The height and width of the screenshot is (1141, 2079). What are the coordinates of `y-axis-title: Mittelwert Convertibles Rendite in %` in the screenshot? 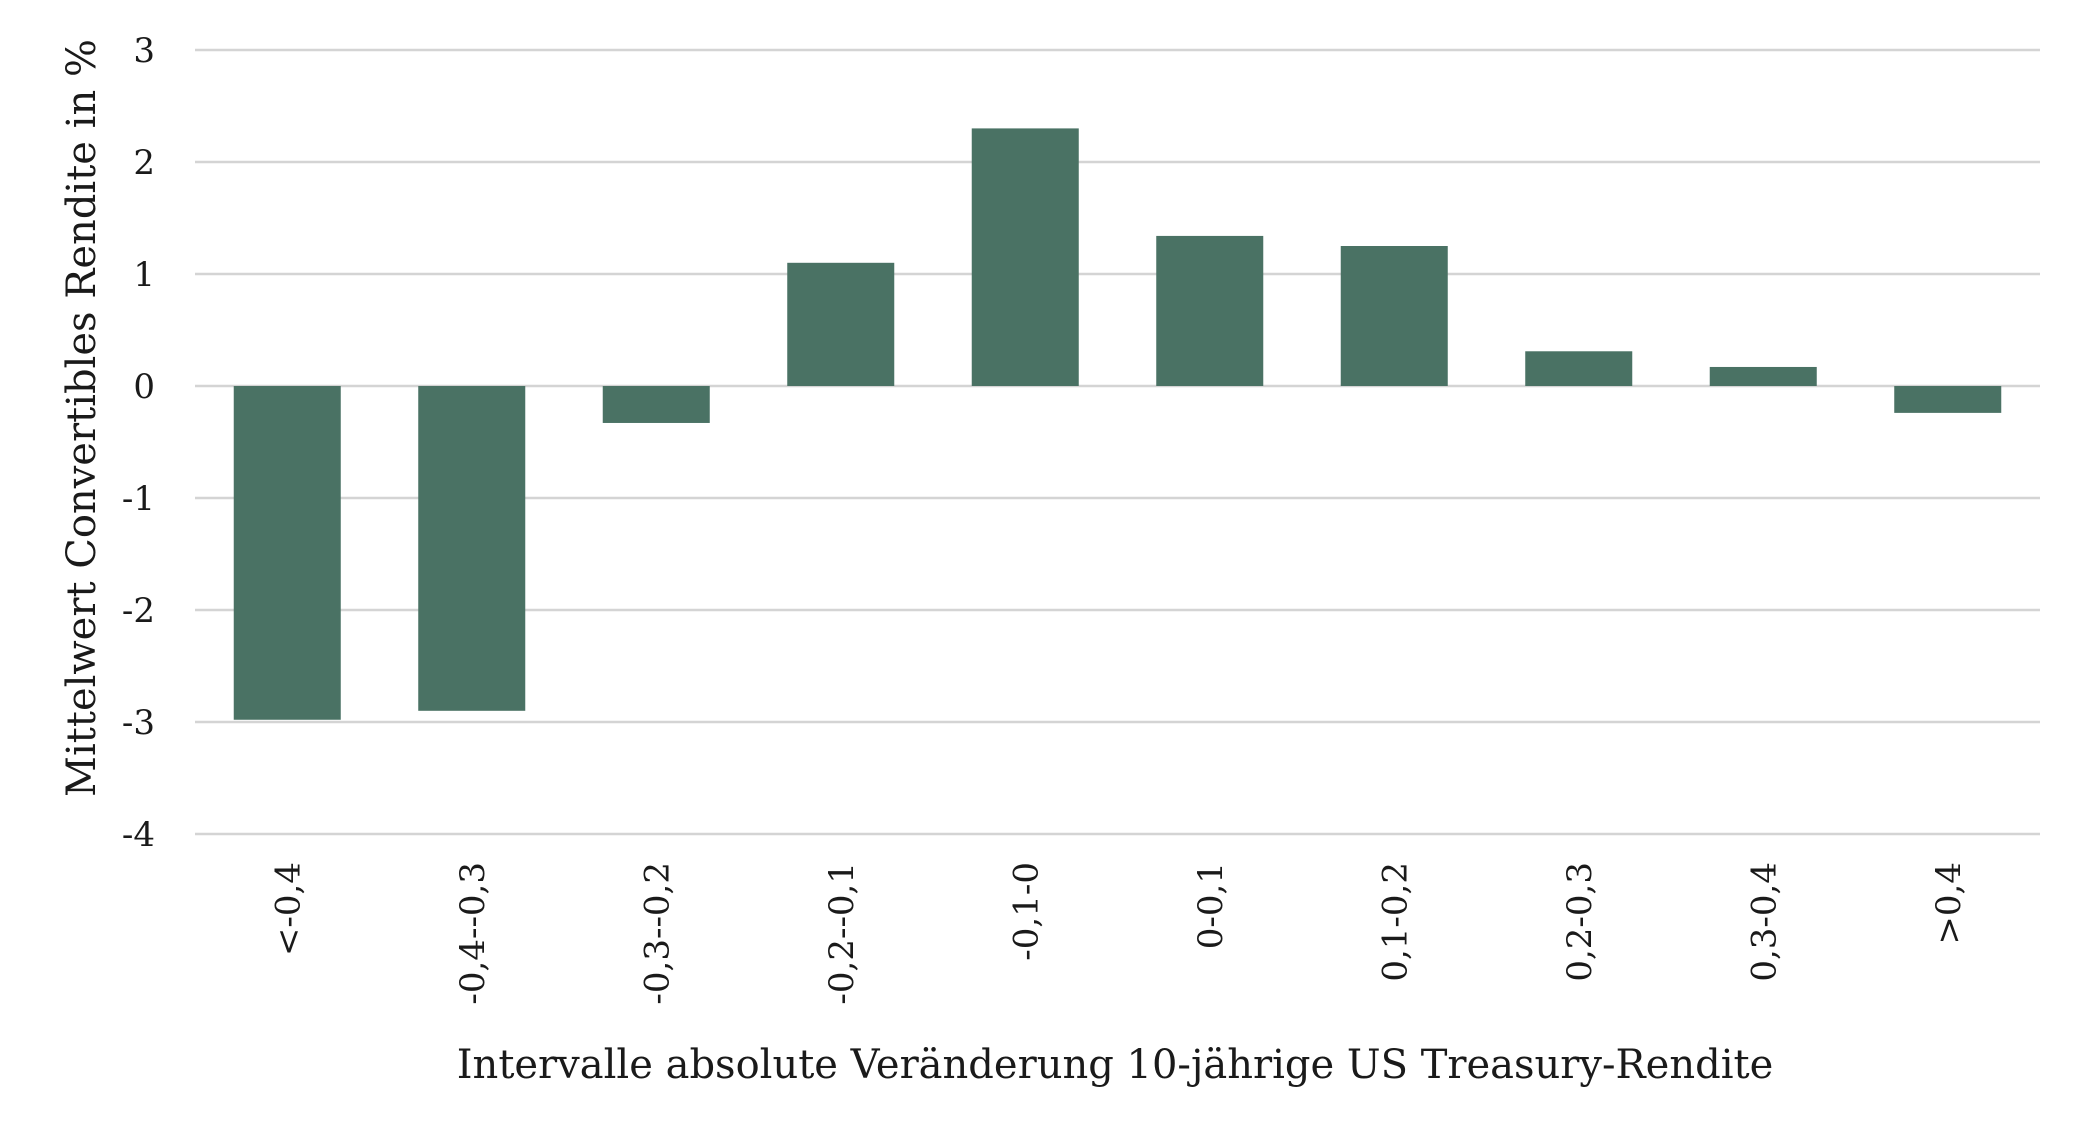 It's located at (82, 418).